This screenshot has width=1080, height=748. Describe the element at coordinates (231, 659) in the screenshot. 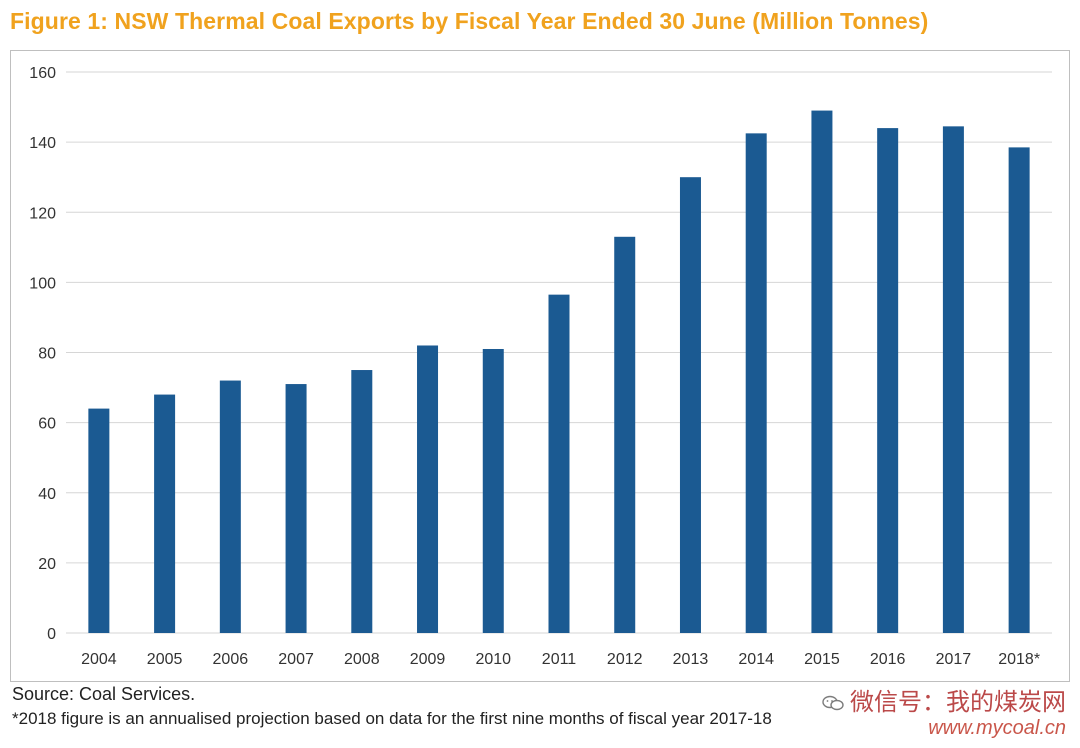

I see `x-tick-label: 2006` at that location.